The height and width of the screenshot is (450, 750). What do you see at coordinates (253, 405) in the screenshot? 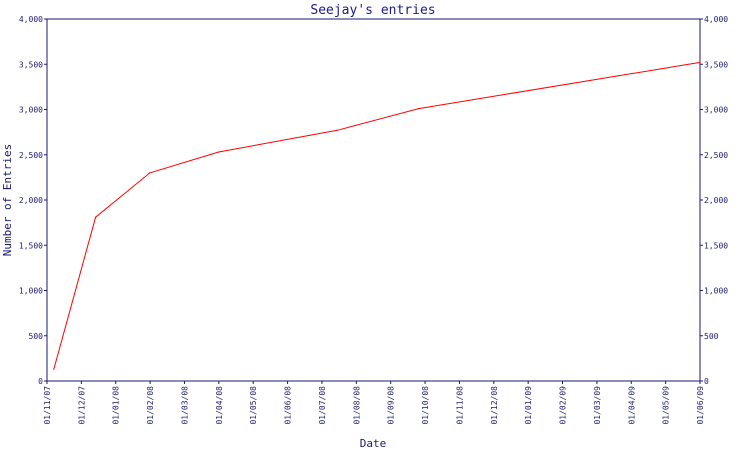
I see `x-tick-label: 01/05/08` at bounding box center [253, 405].